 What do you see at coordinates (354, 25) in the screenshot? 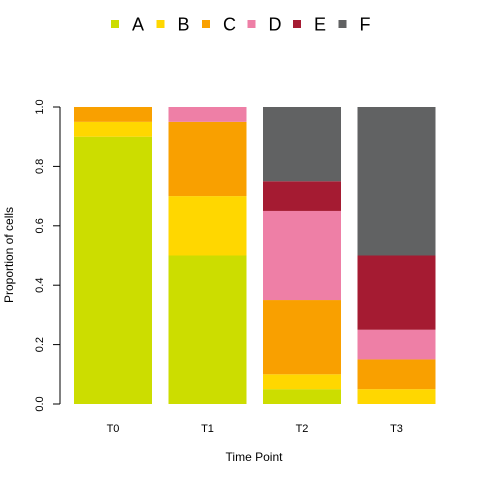
I see `legend-item-F: F` at bounding box center [354, 25].